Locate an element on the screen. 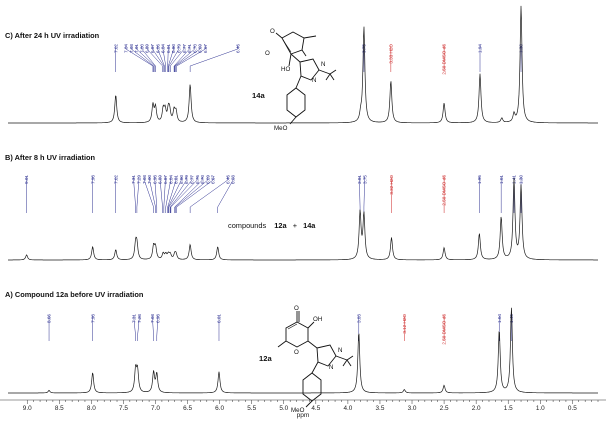 This screenshot has width=606, height=421. x-tick-label-6: 6.0 is located at coordinates (219, 408).